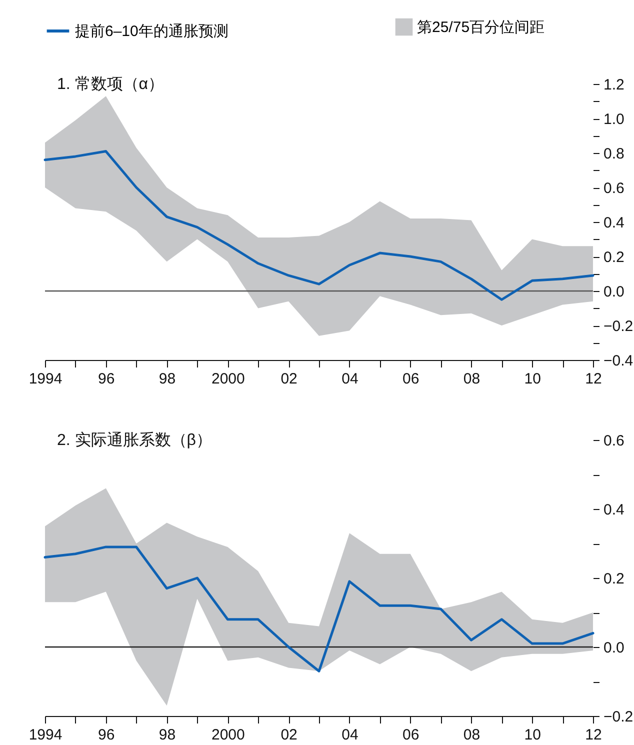  I want to click on chart-title: 1. 常数项（α）, so click(110, 84).